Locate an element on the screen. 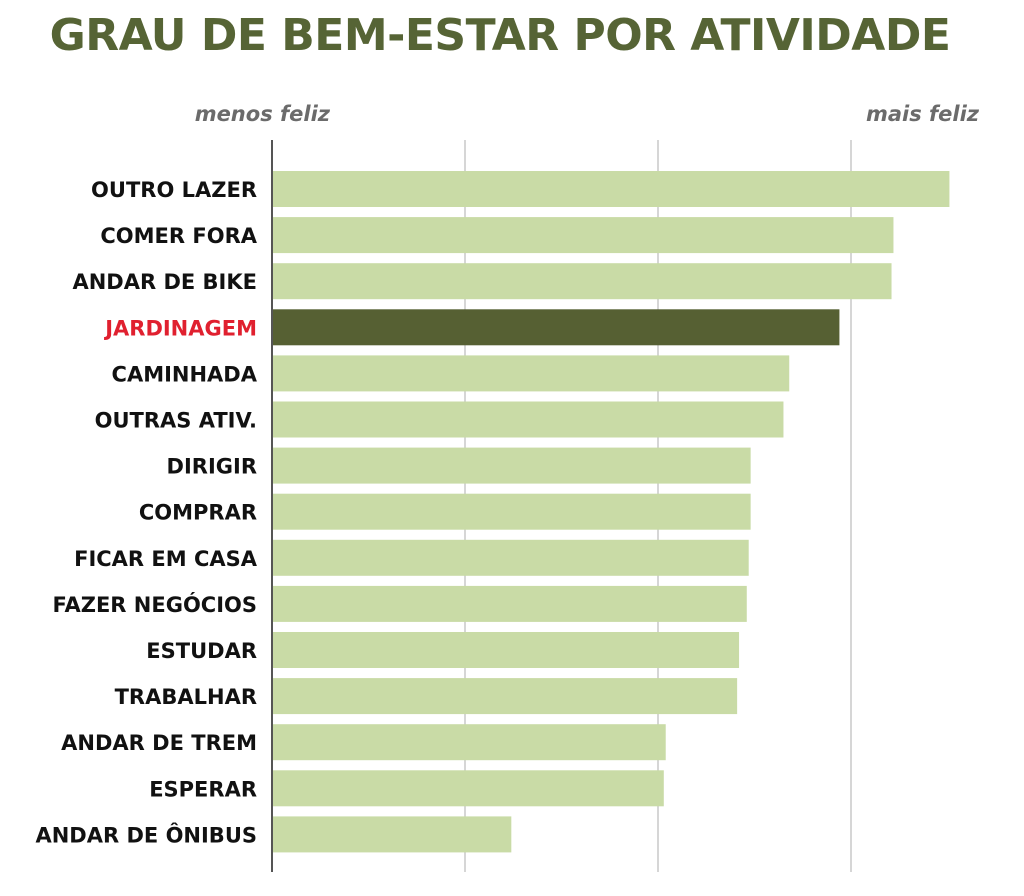 This screenshot has height=896, width=1024. scale-high-label: mais feliz is located at coordinates (923, 114).